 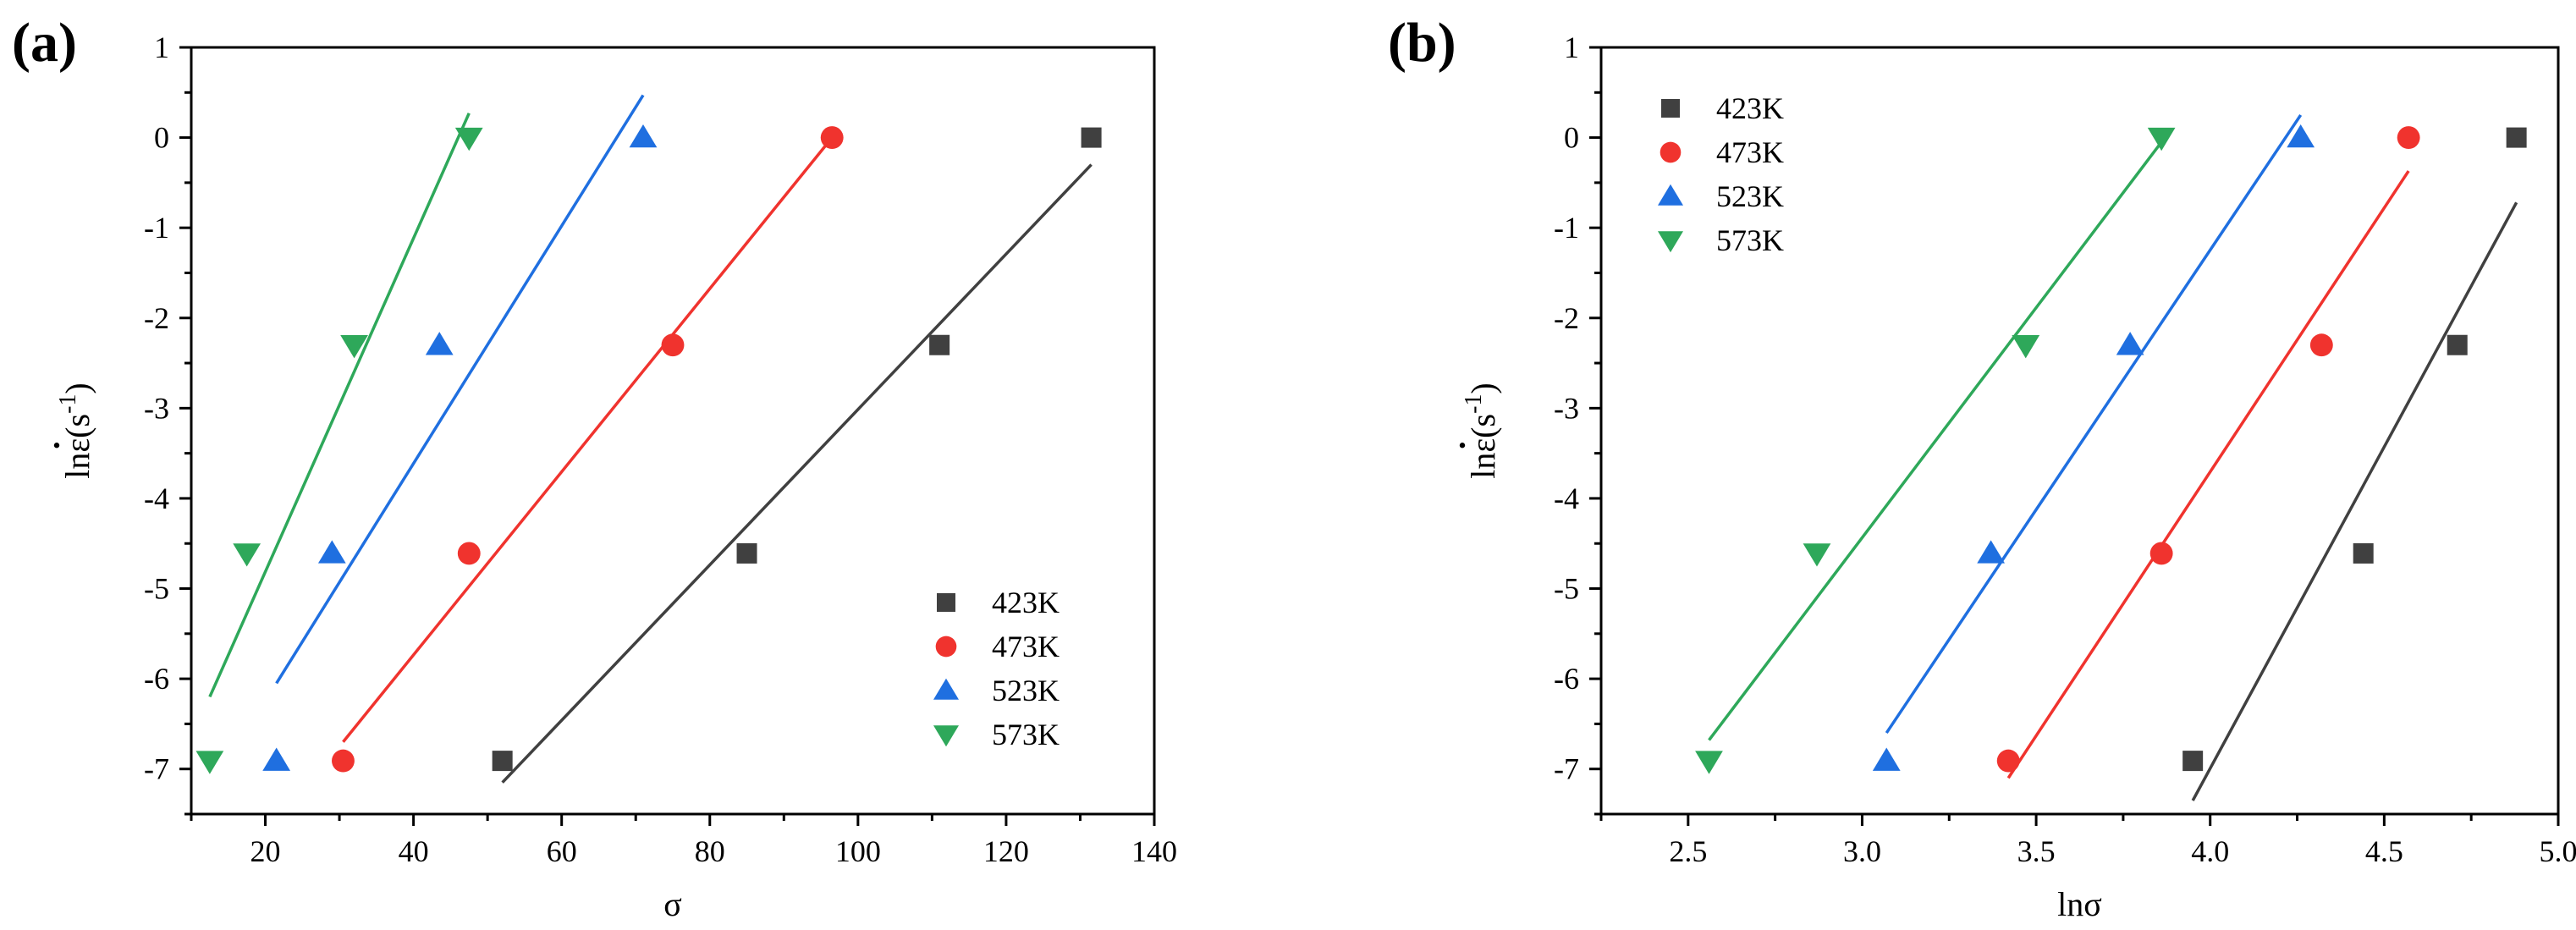 What do you see at coordinates (2354, 501) in the screenshot?
I see `fit-line-423K` at bounding box center [2354, 501].